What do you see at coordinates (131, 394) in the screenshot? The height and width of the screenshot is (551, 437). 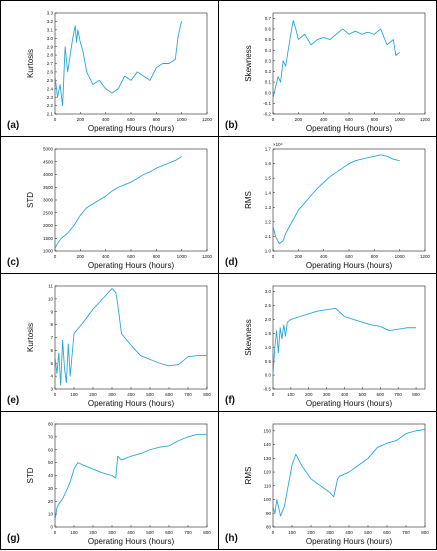 I see `chart-4-xtick-label-4: 400` at bounding box center [131, 394].